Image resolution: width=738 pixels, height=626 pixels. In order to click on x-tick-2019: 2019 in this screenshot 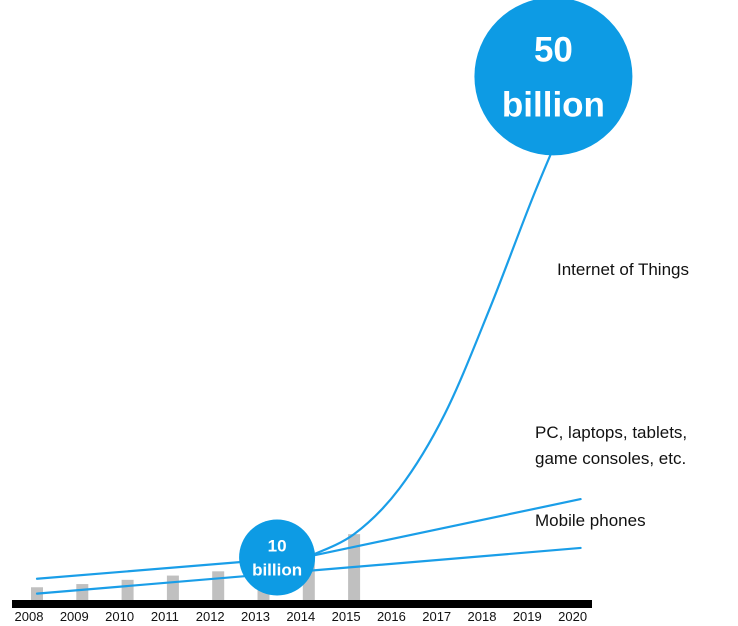, I will do `click(527, 616)`.